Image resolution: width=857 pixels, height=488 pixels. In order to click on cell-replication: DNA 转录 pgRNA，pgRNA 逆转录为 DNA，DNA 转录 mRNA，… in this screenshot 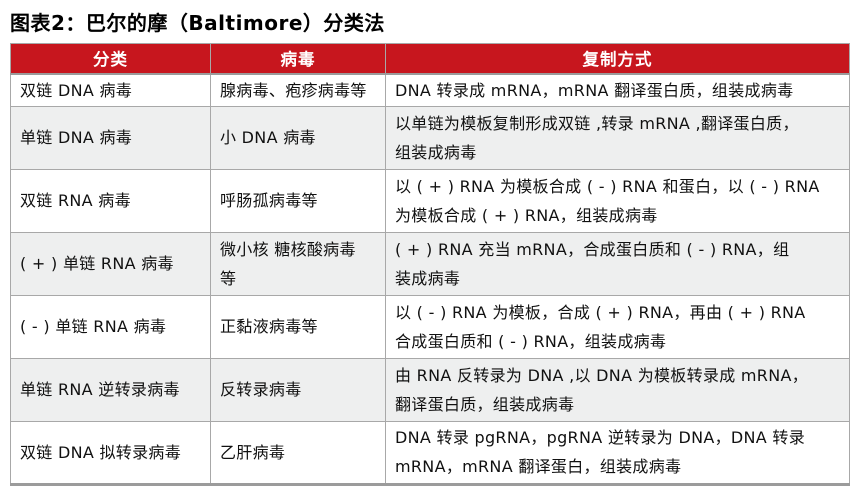, I will do `click(617, 452)`.